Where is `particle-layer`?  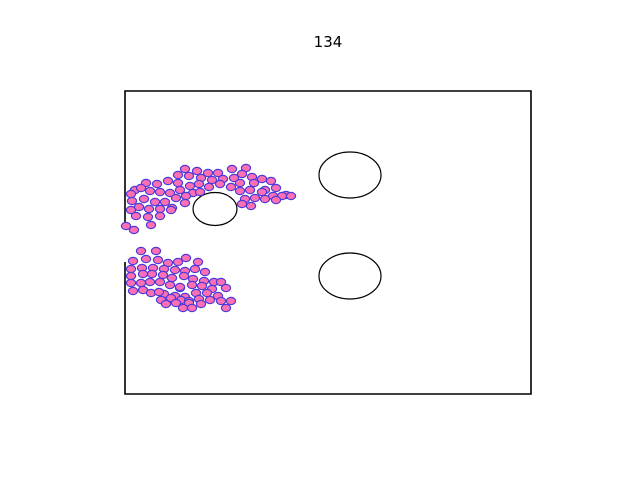 particle-layer is located at coordinates (208, 238).